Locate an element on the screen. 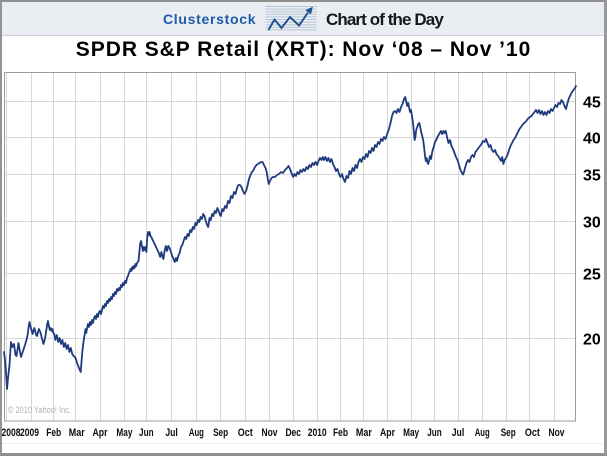  svg-text: 30 is located at coordinates (592, 223).